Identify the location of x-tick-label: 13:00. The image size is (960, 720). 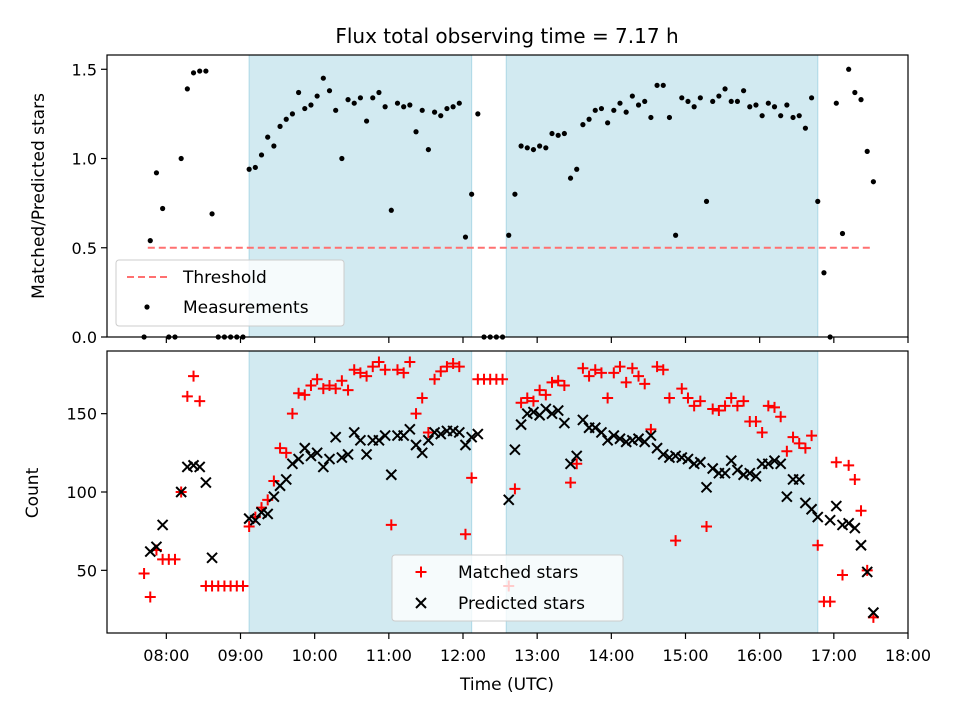
(537, 655).